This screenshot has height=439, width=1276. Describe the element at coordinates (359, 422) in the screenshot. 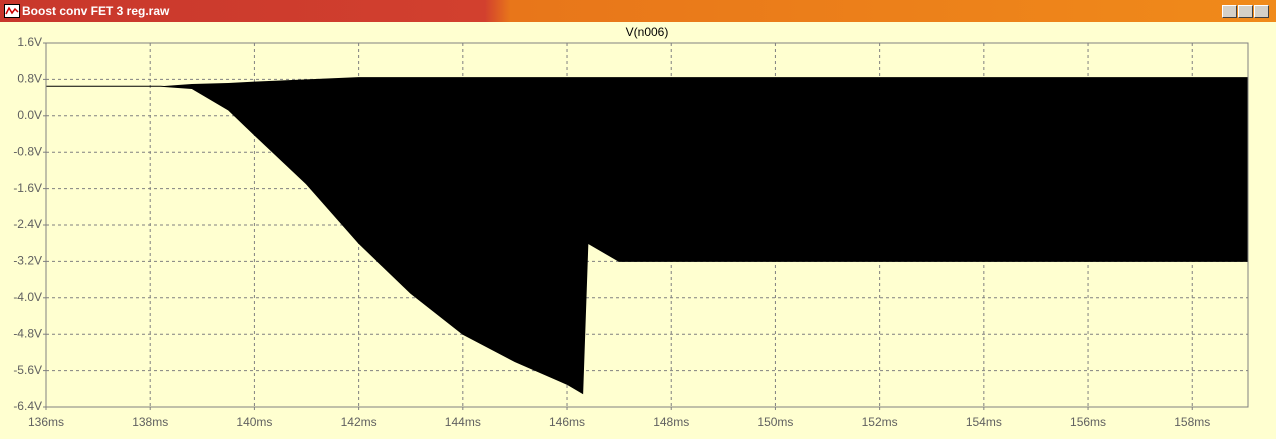

I see `x-tick-label: 142ms` at that location.